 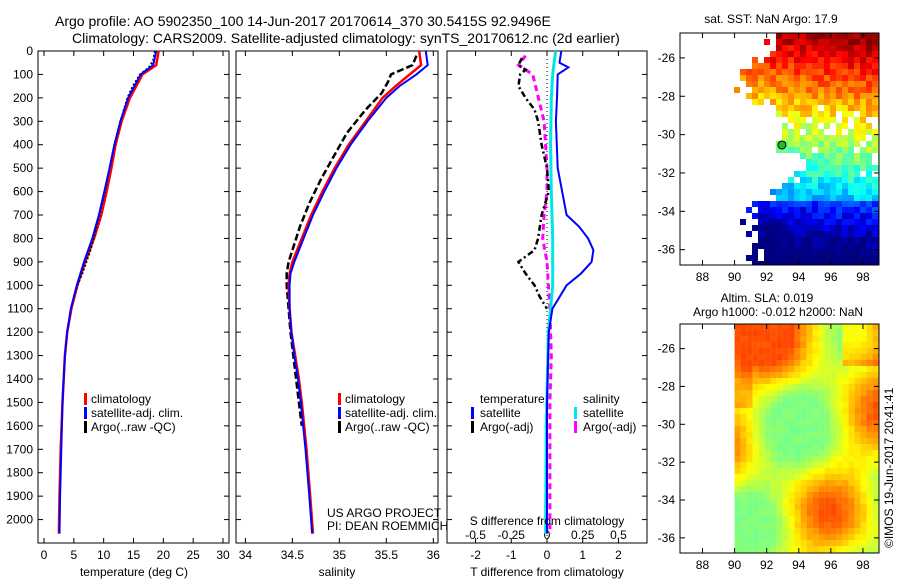 I want to click on x-tick-label: 36, so click(x=434, y=555).